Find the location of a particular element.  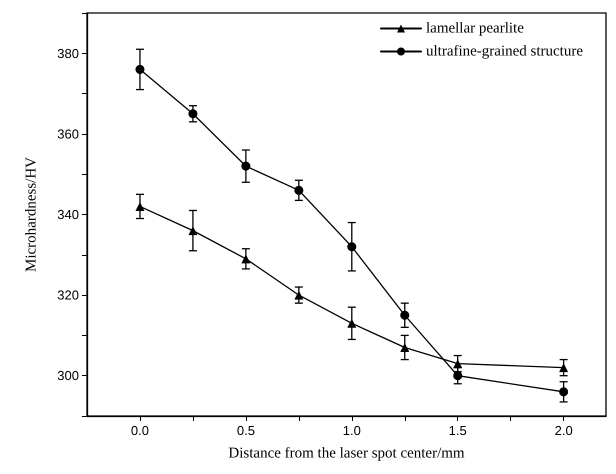

y-tick-label: 320 is located at coordinates (68, 295).